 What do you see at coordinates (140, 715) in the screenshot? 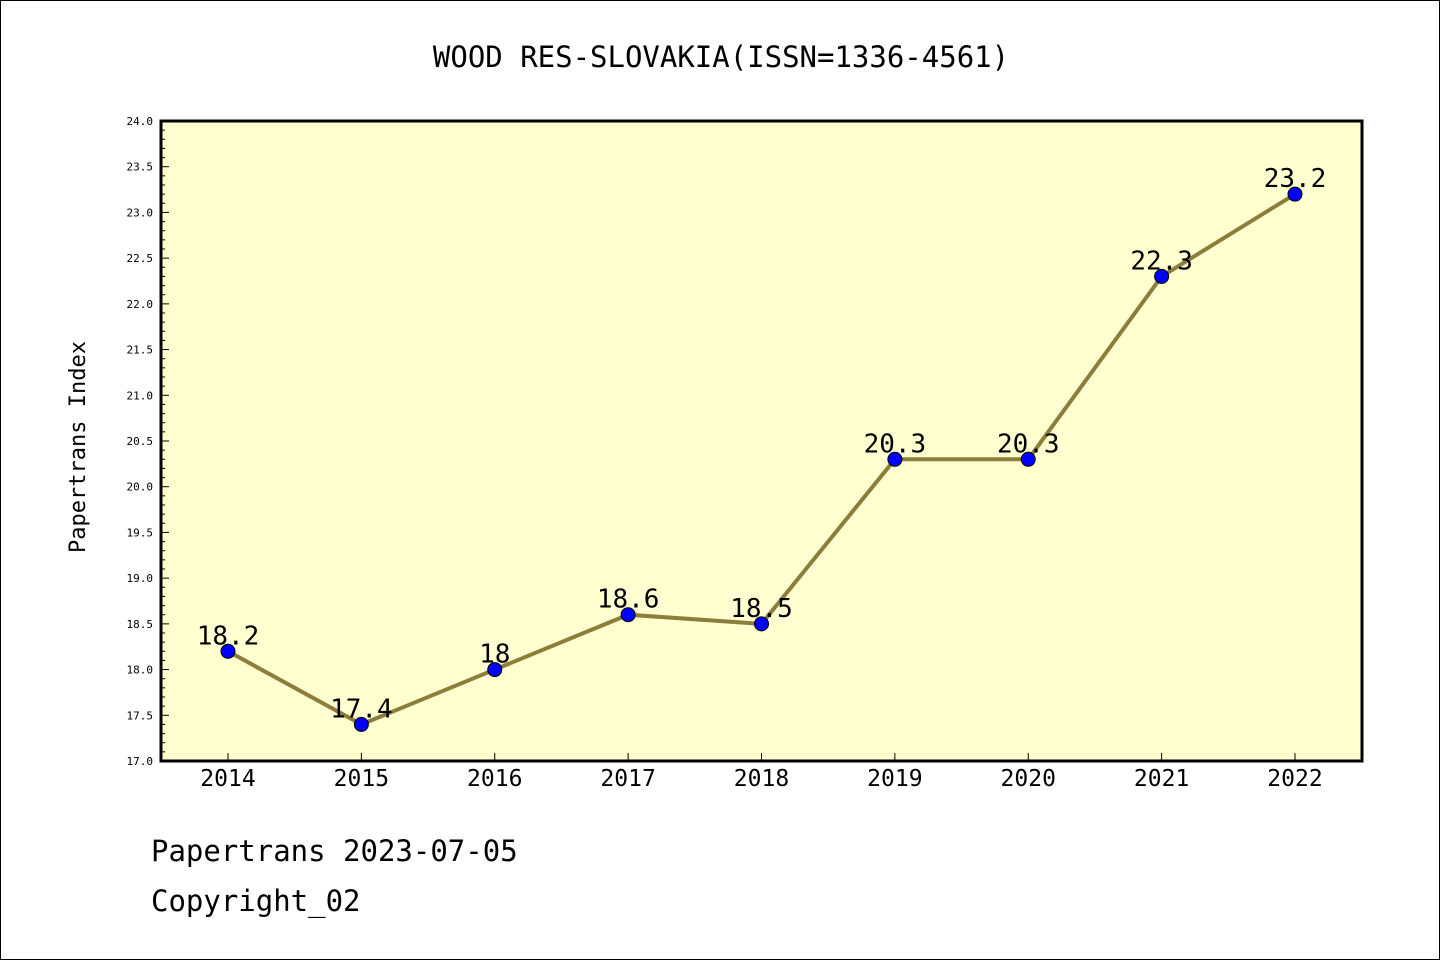
I see `y-tick-label: 17.5` at bounding box center [140, 715].